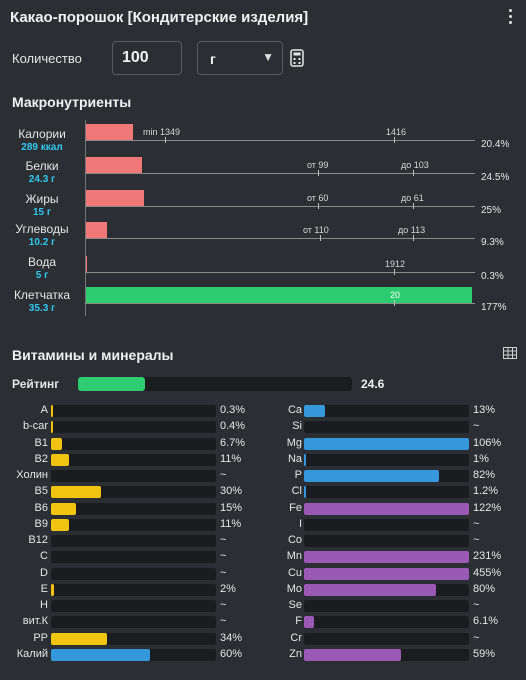  What do you see at coordinates (42, 166) in the screenshot?
I see `macro-name: Белки` at bounding box center [42, 166].